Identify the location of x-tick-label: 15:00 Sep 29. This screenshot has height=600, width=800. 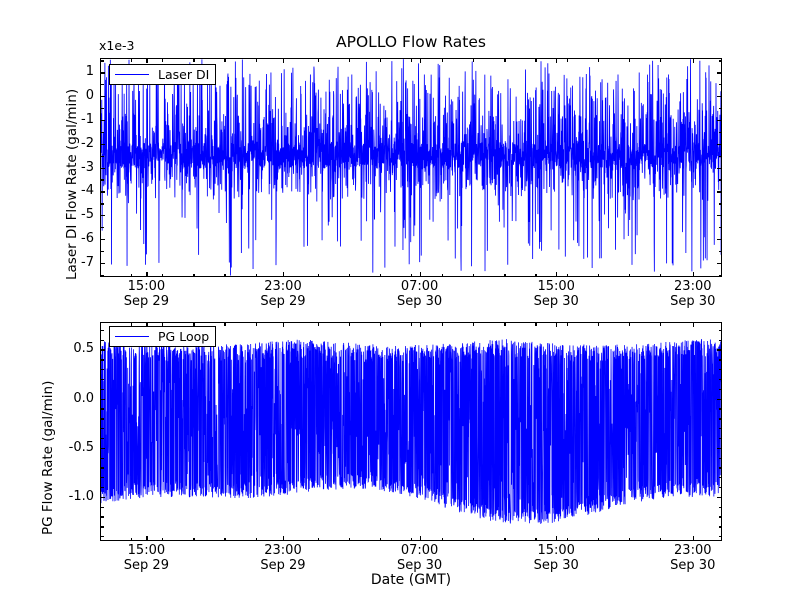
(146, 294).